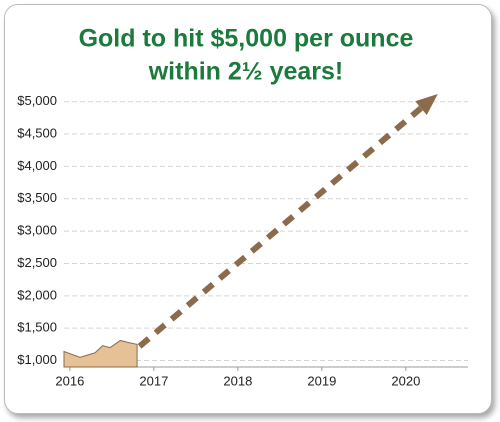 The width and height of the screenshot is (500, 422). I want to click on y-tick-label: $4,000, so click(37, 165).